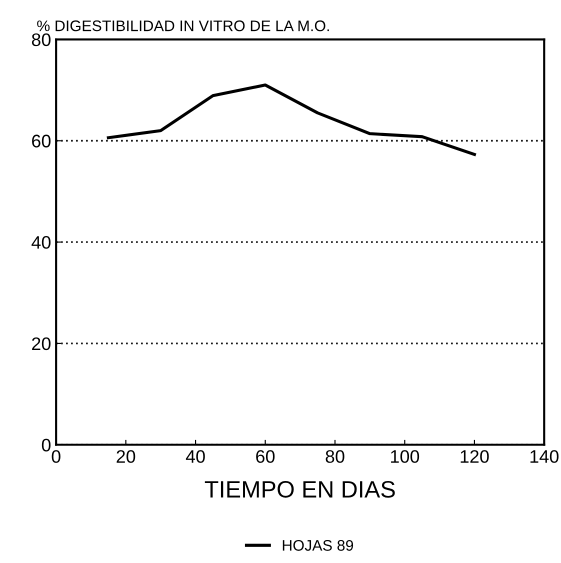 The width and height of the screenshot is (561, 563). What do you see at coordinates (41, 242) in the screenshot?
I see `y-tick-label: 40` at bounding box center [41, 242].